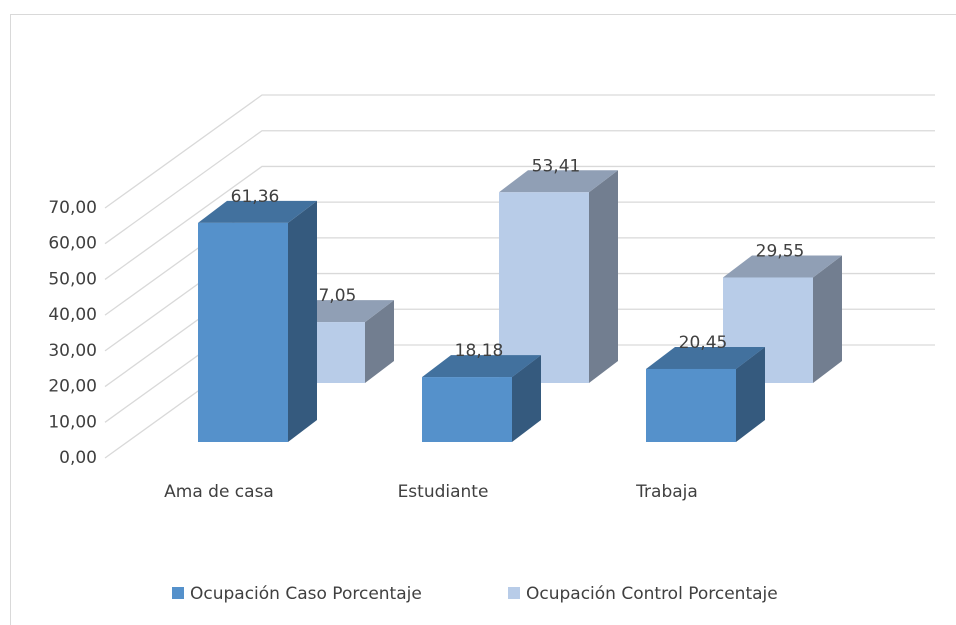 This screenshot has height=625, width=956. What do you see at coordinates (72, 315) in the screenshot?
I see `y-tick-label: 40,00` at bounding box center [72, 315].